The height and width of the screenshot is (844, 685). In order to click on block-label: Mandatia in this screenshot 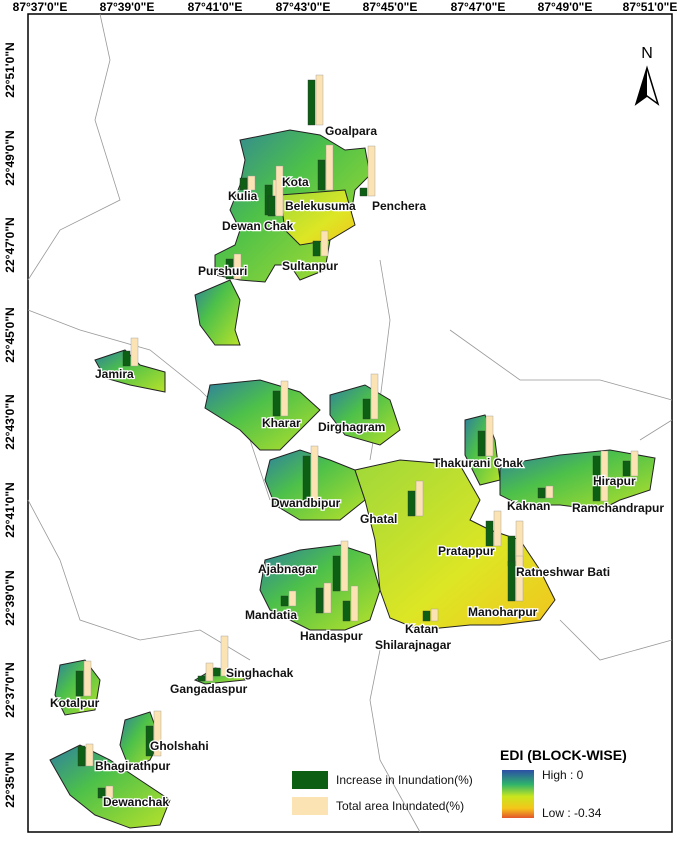, I will do `click(271, 615)`.